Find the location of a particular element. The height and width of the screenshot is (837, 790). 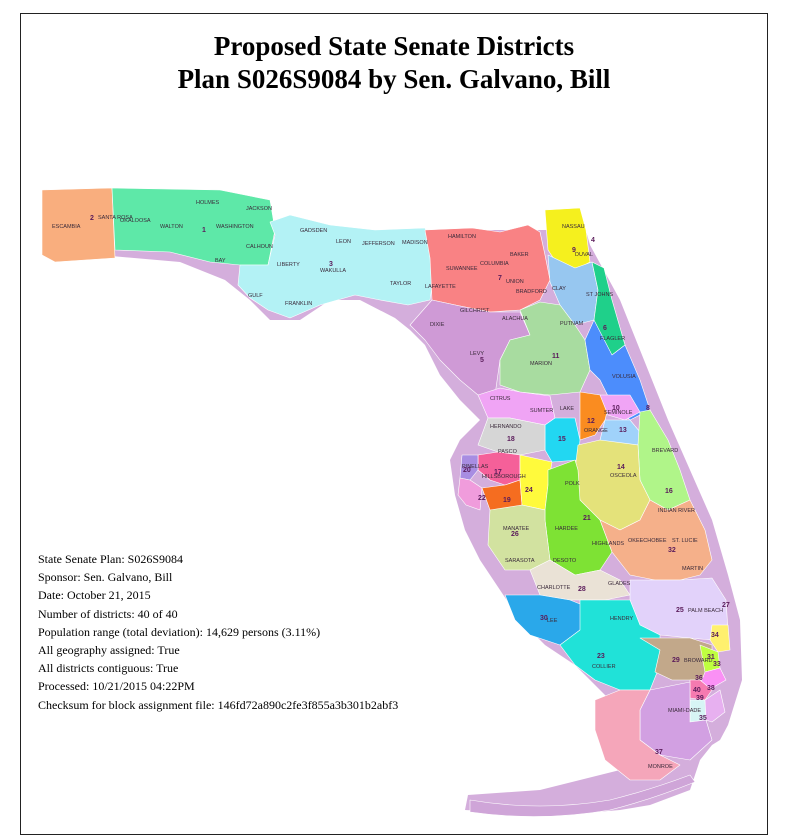

county-label-lee: LEE is located at coordinates (552, 621).